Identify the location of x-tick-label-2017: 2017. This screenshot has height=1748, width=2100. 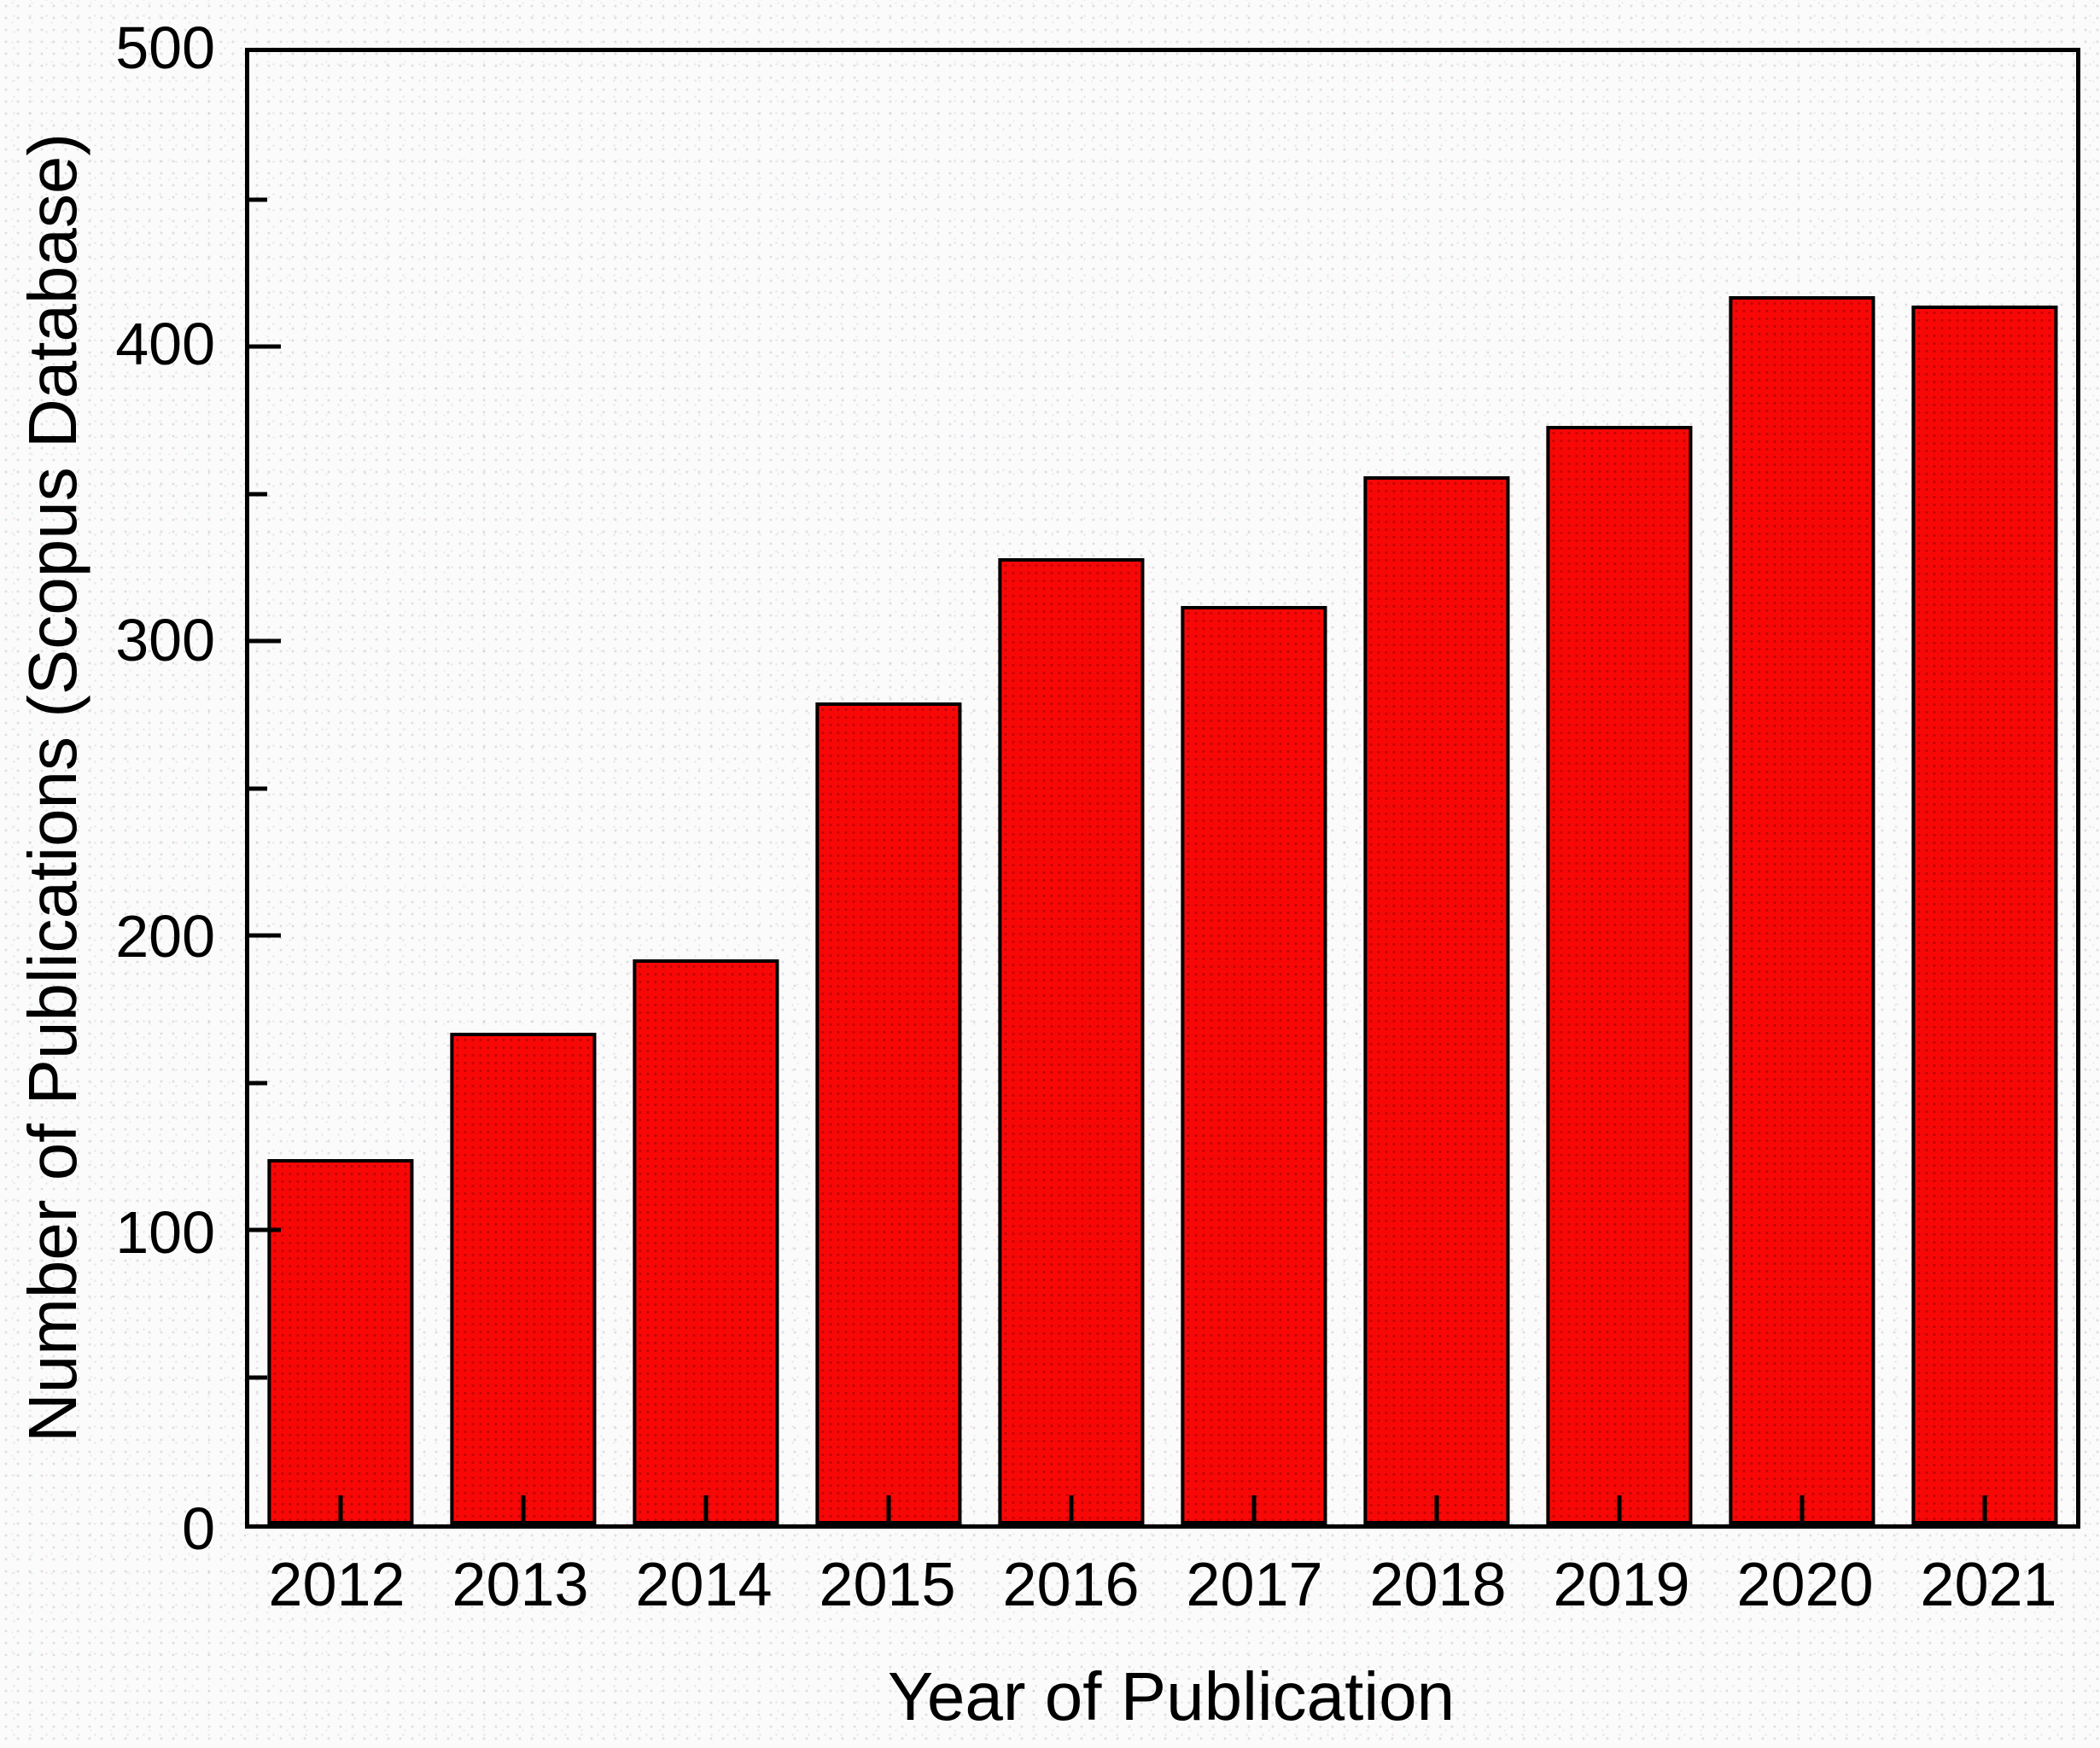
(1254, 1585).